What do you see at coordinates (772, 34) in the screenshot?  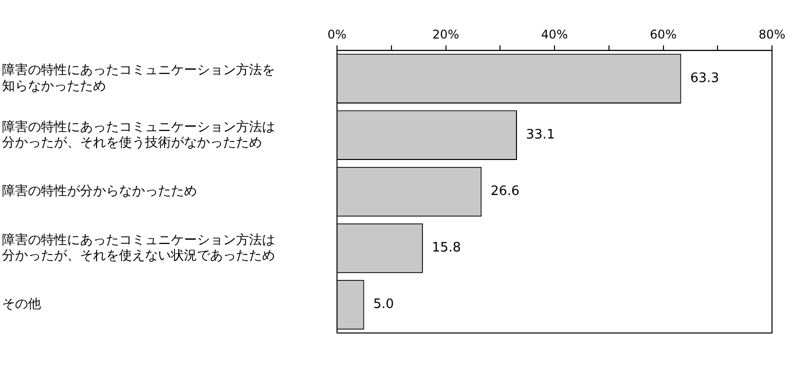 I see `x-tick-label: 80%` at bounding box center [772, 34].